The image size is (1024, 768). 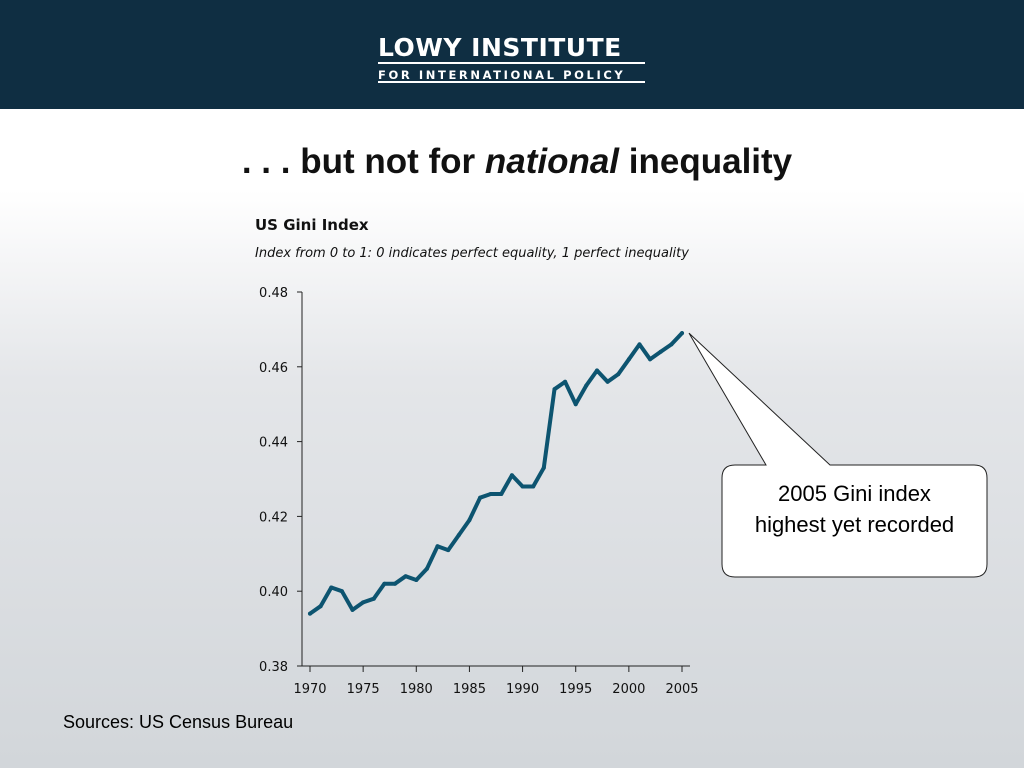 What do you see at coordinates (273, 293) in the screenshot?
I see `y-tick-label: 0.48` at bounding box center [273, 293].